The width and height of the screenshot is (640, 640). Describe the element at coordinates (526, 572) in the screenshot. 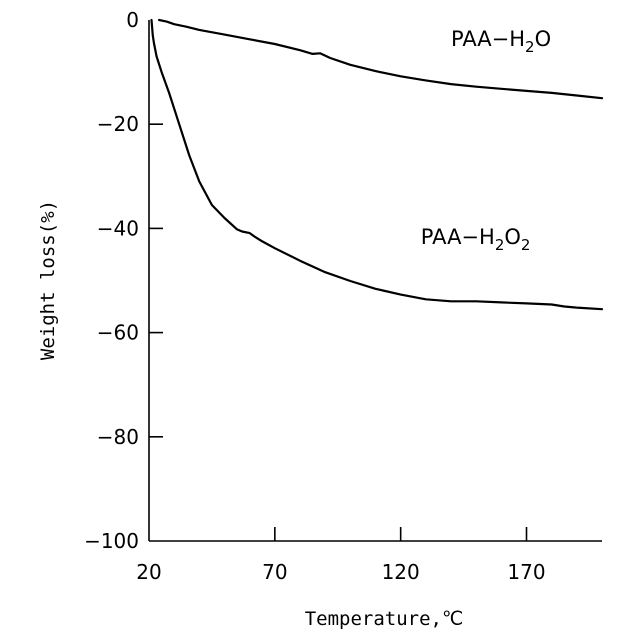

I see `x-tick-label: 170` at that location.